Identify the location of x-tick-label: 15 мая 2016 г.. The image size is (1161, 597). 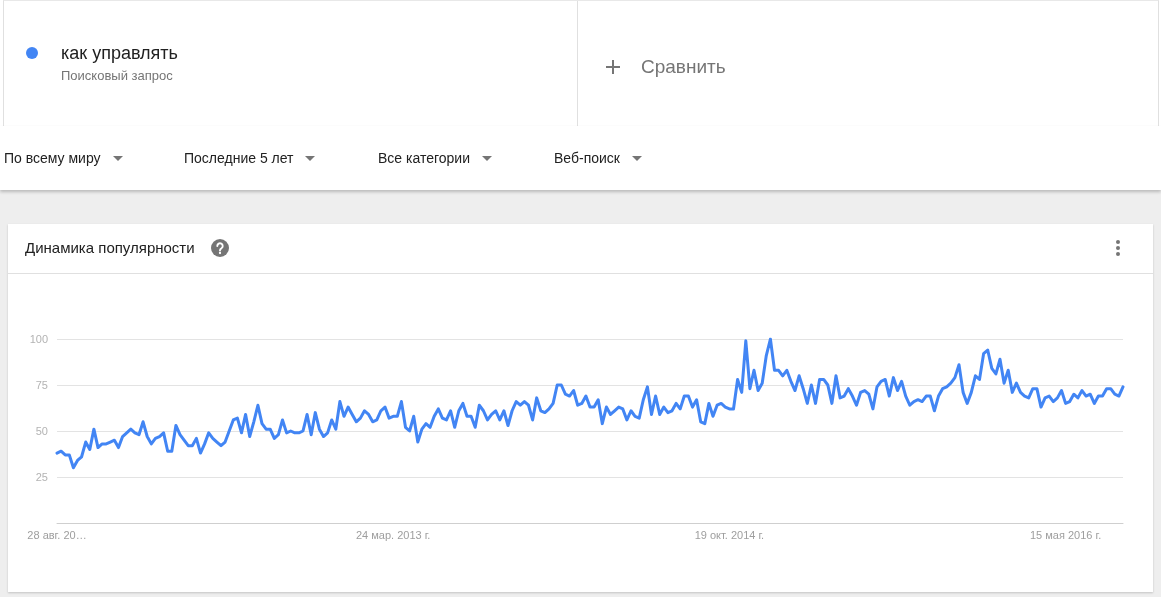
(1065, 534).